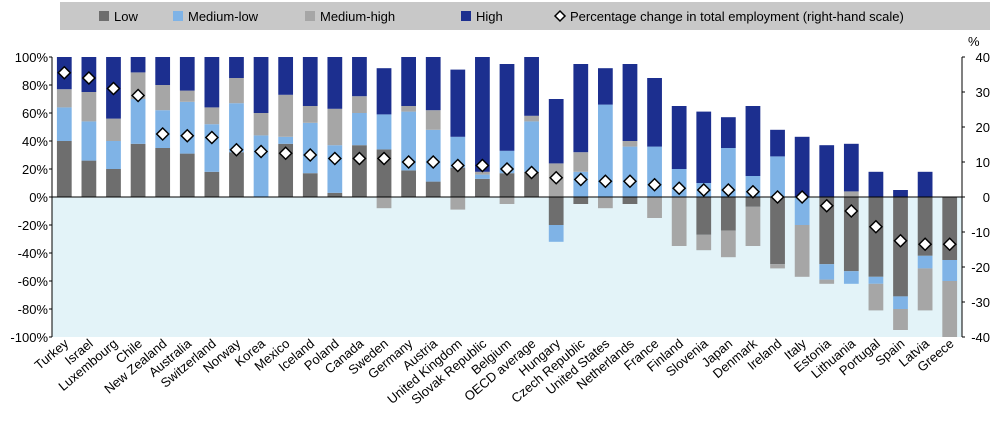 The width and height of the screenshot is (1000, 429). Describe the element at coordinates (980, 267) in the screenshot. I see `y2-tick-label: -20` at that location.